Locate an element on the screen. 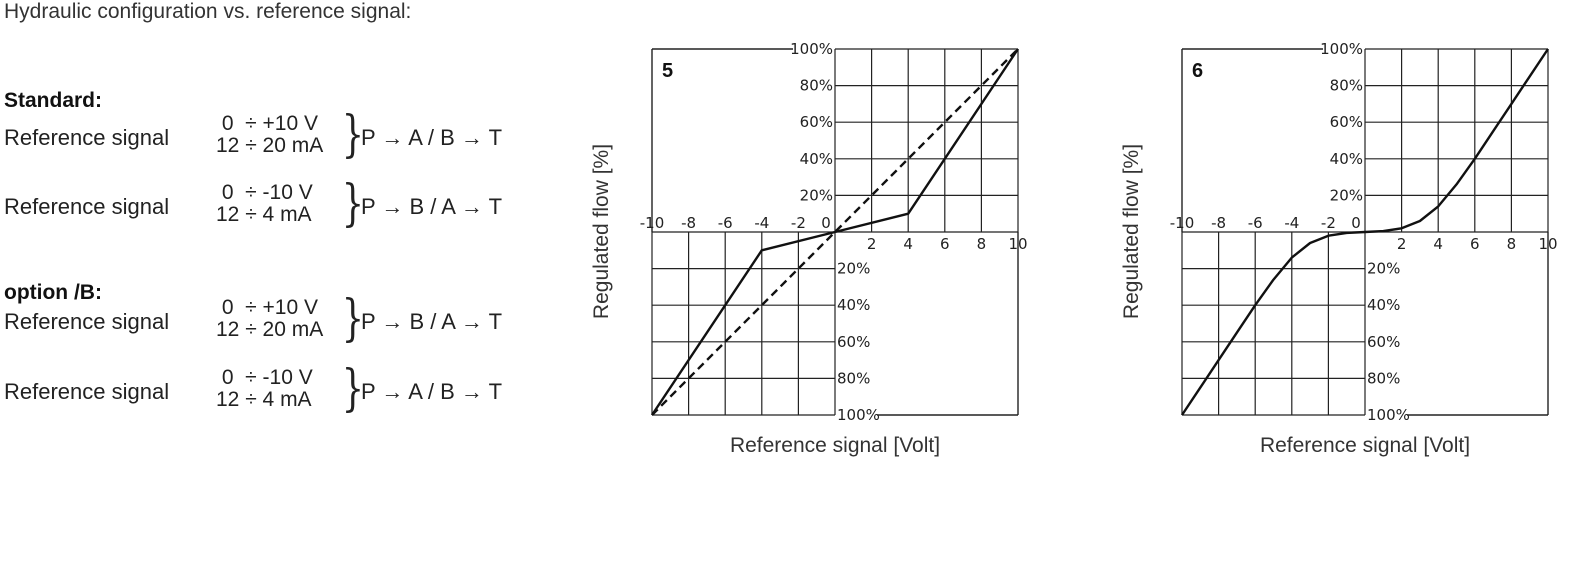  optionb-title: option /B: is located at coordinates (53, 292).